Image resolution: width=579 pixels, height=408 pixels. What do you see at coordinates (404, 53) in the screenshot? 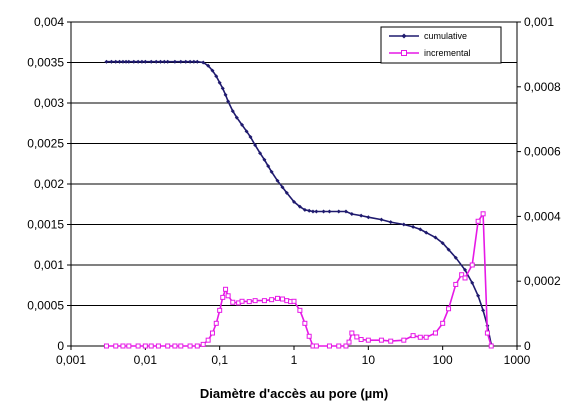
I see `legend-marker-incremental` at bounding box center [404, 53].